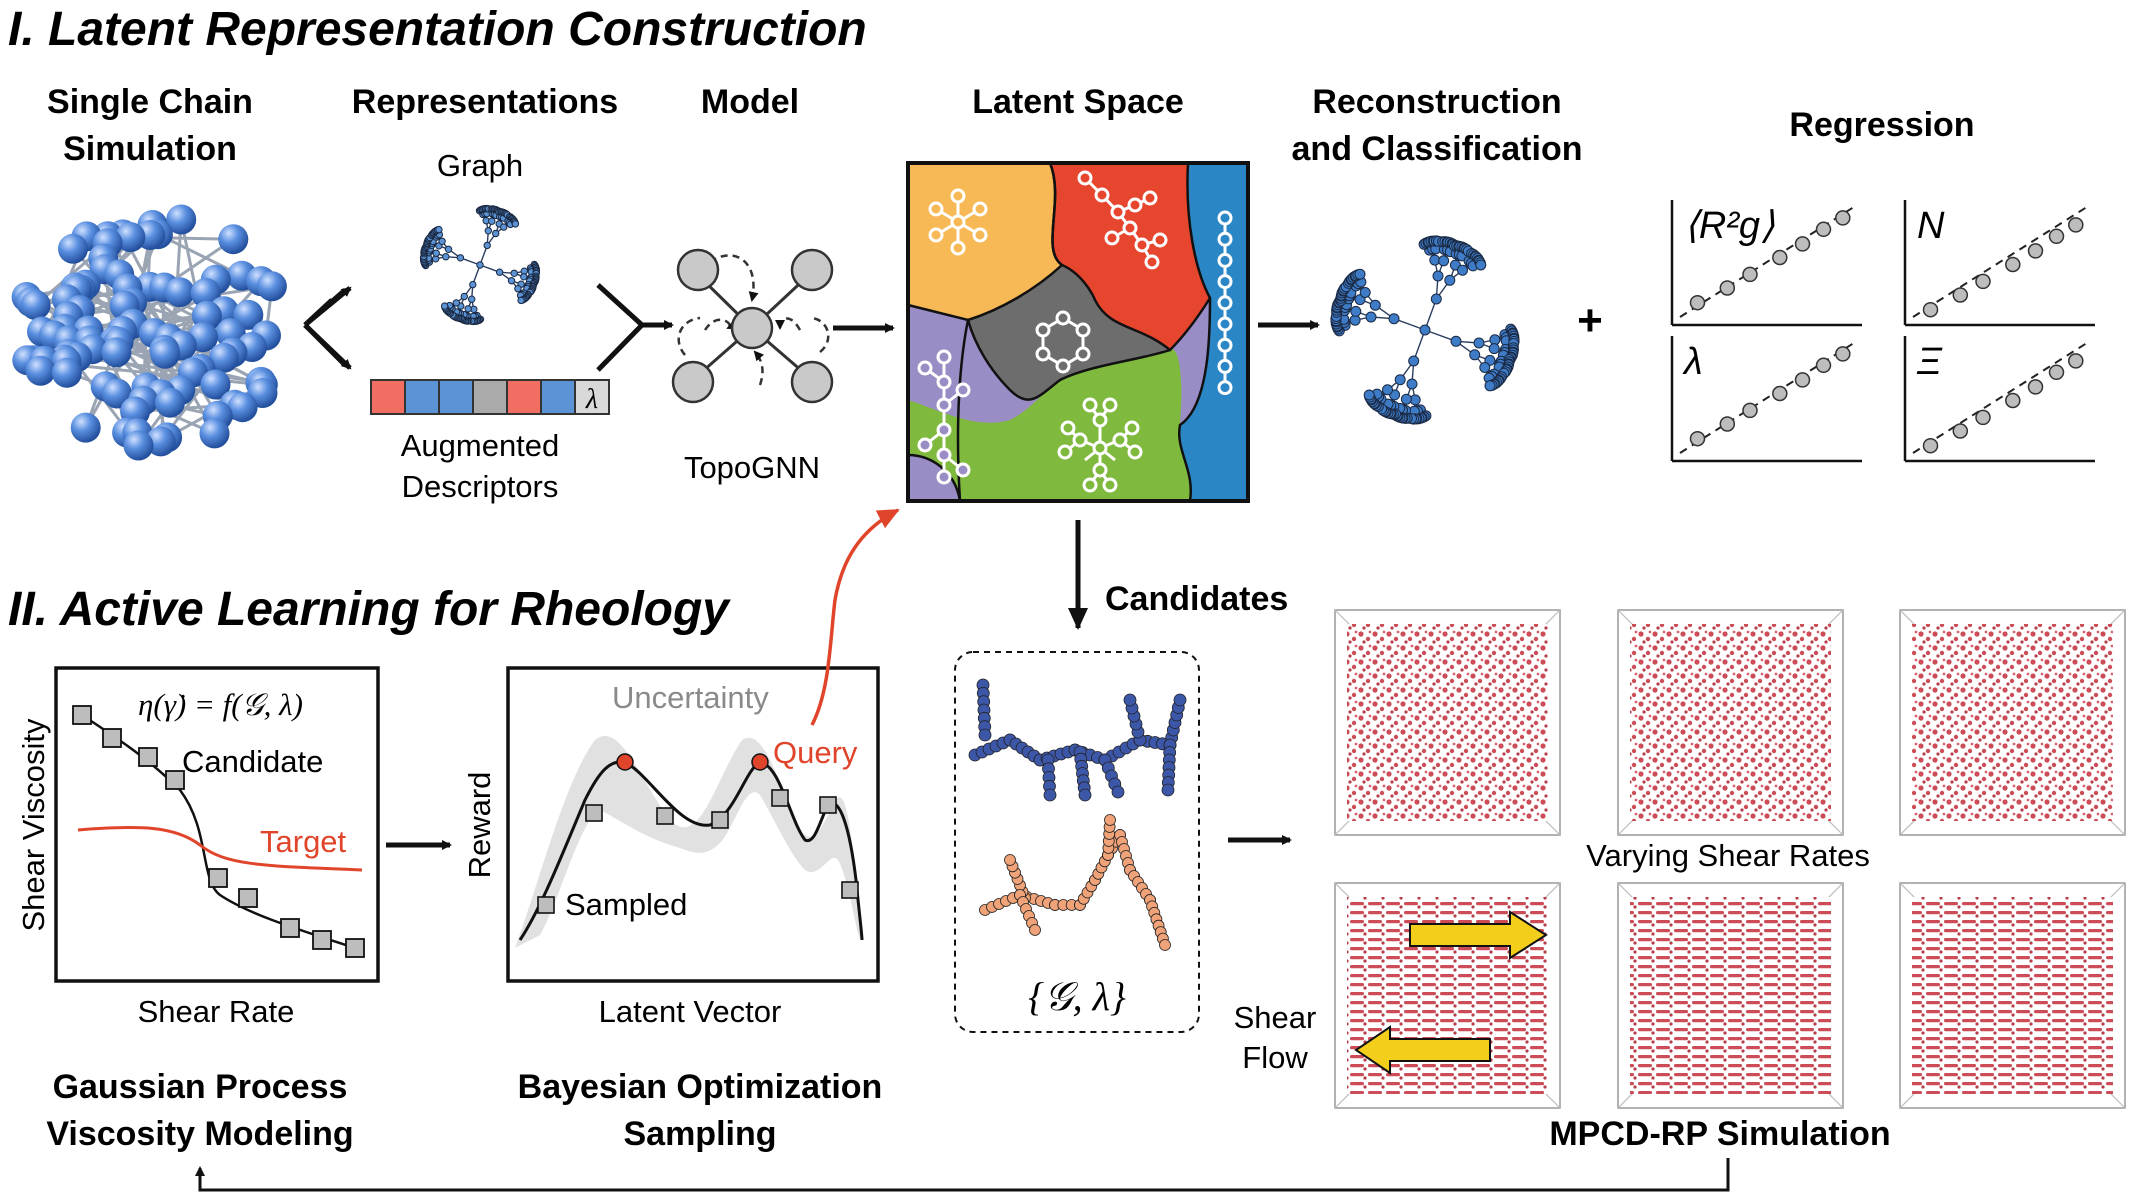  Describe the element at coordinates (1881, 125) in the screenshot. I see `header-regression: Regression` at that location.